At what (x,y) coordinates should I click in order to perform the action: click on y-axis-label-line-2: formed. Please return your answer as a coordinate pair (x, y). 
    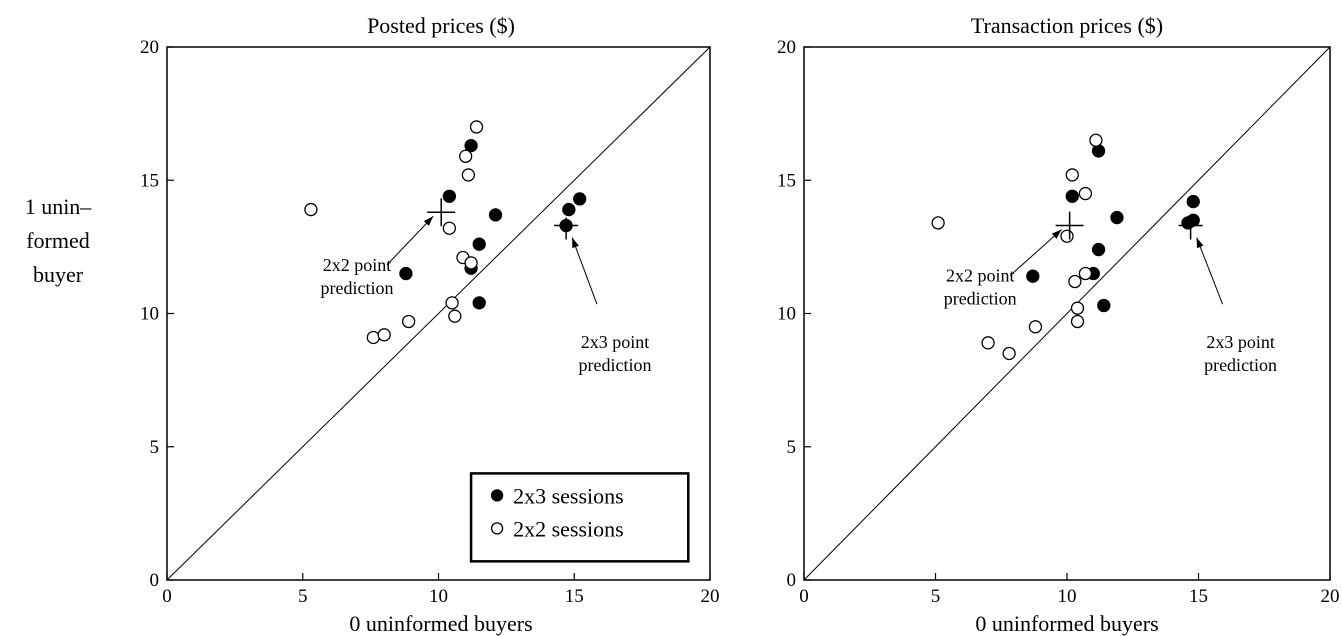
    Looking at the image, I should click on (58, 240).